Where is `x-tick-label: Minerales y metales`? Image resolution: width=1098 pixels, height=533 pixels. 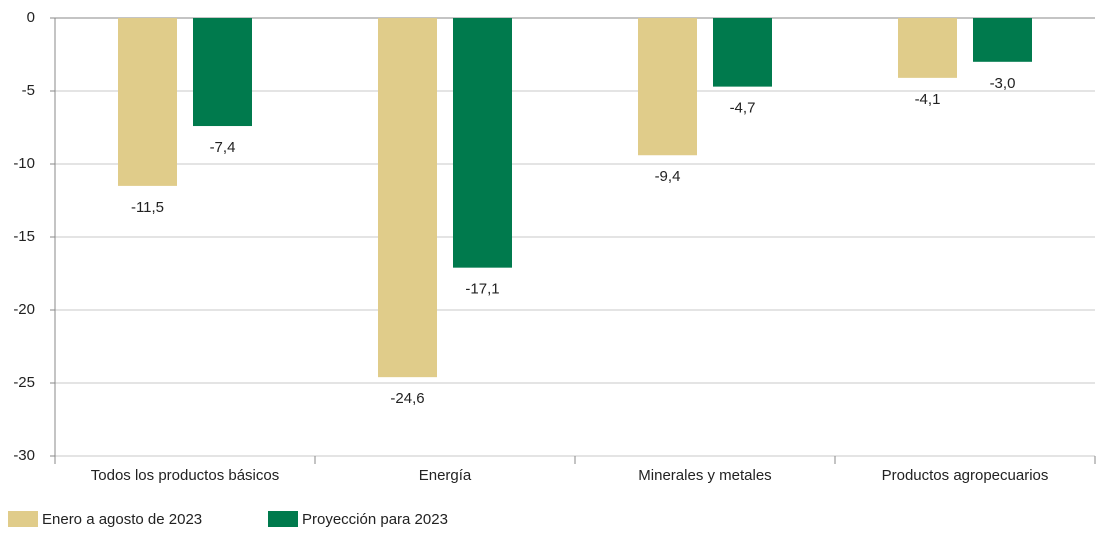 x-tick-label: Minerales y metales is located at coordinates (704, 475).